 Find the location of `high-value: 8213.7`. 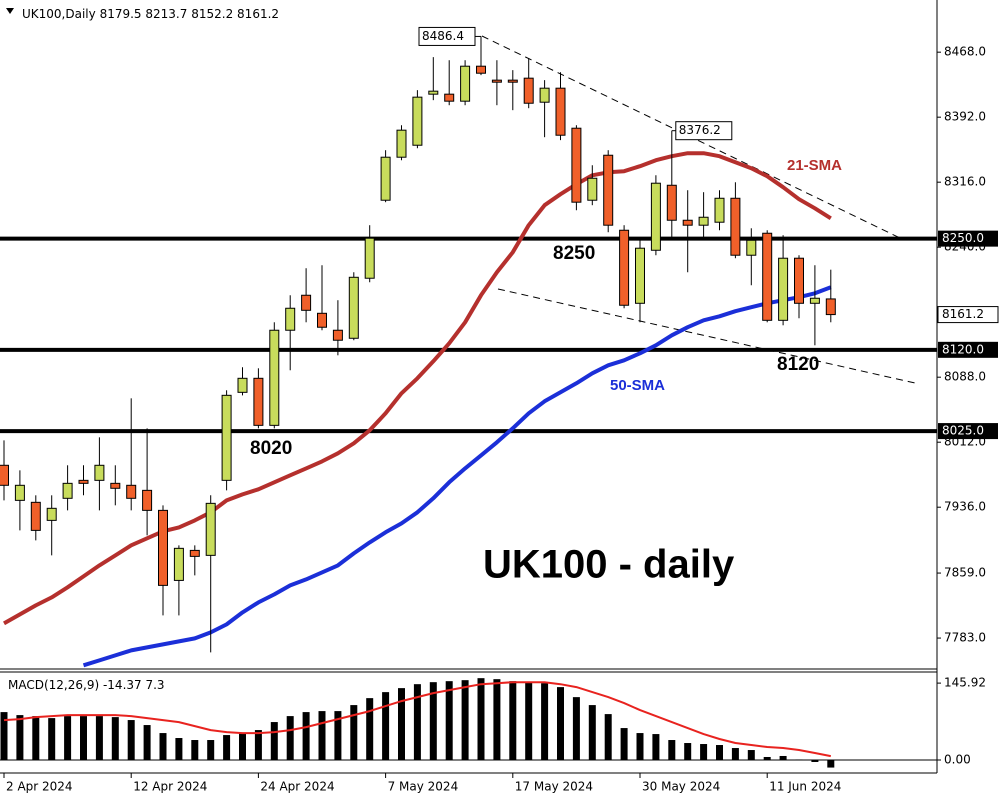

high-value: 8213.7 is located at coordinates (166, 14).